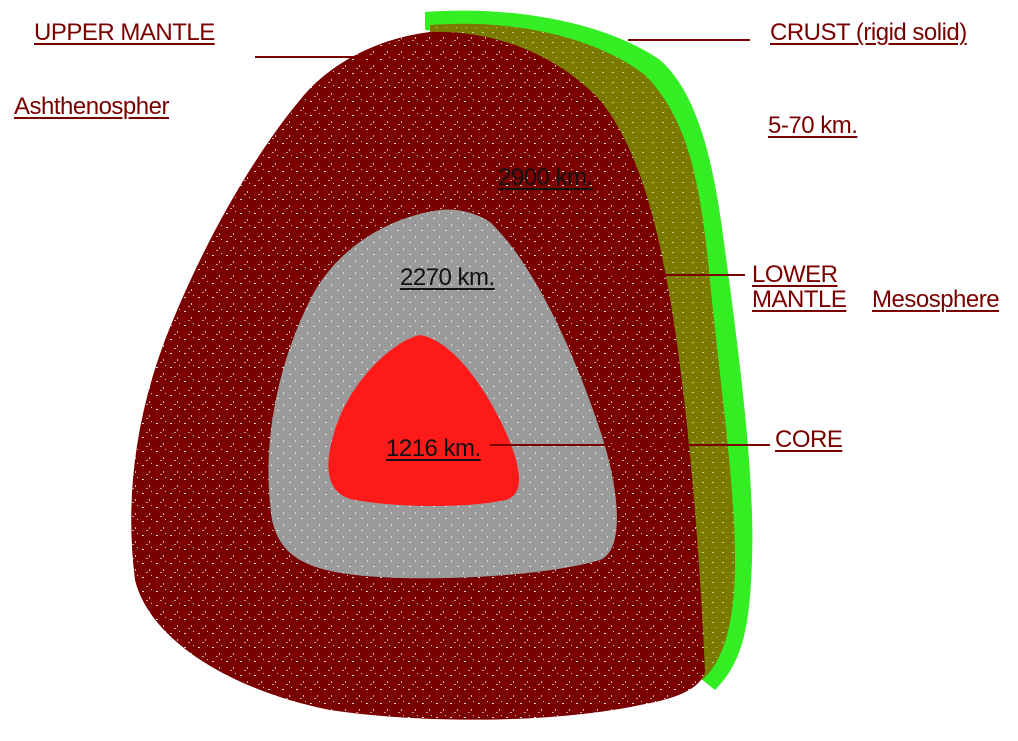 This screenshot has width=1018, height=741. Describe the element at coordinates (809, 439) in the screenshot. I see `core-label: CORE` at that location.